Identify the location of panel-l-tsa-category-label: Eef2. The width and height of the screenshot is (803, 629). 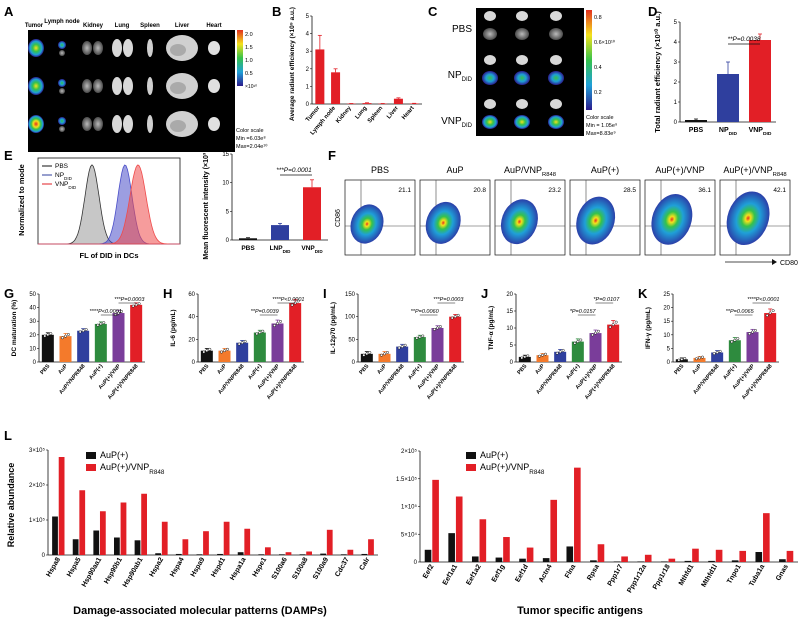
(429, 571).